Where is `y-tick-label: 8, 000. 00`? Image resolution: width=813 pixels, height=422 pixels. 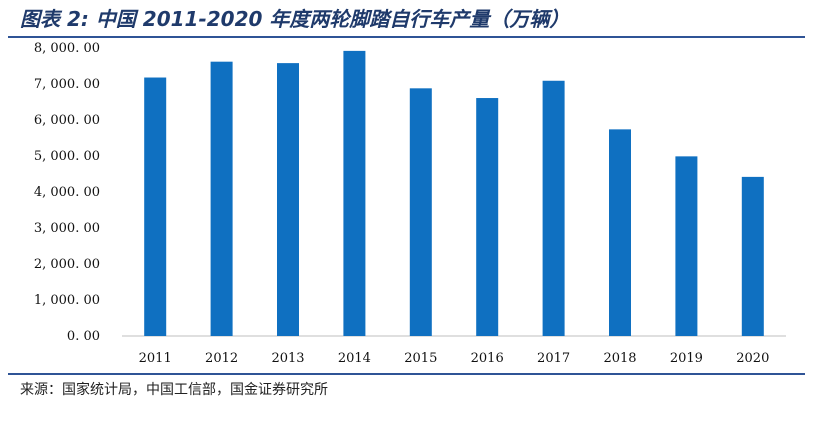 y-tick-label: 8, 000. 00 is located at coordinates (67, 48).